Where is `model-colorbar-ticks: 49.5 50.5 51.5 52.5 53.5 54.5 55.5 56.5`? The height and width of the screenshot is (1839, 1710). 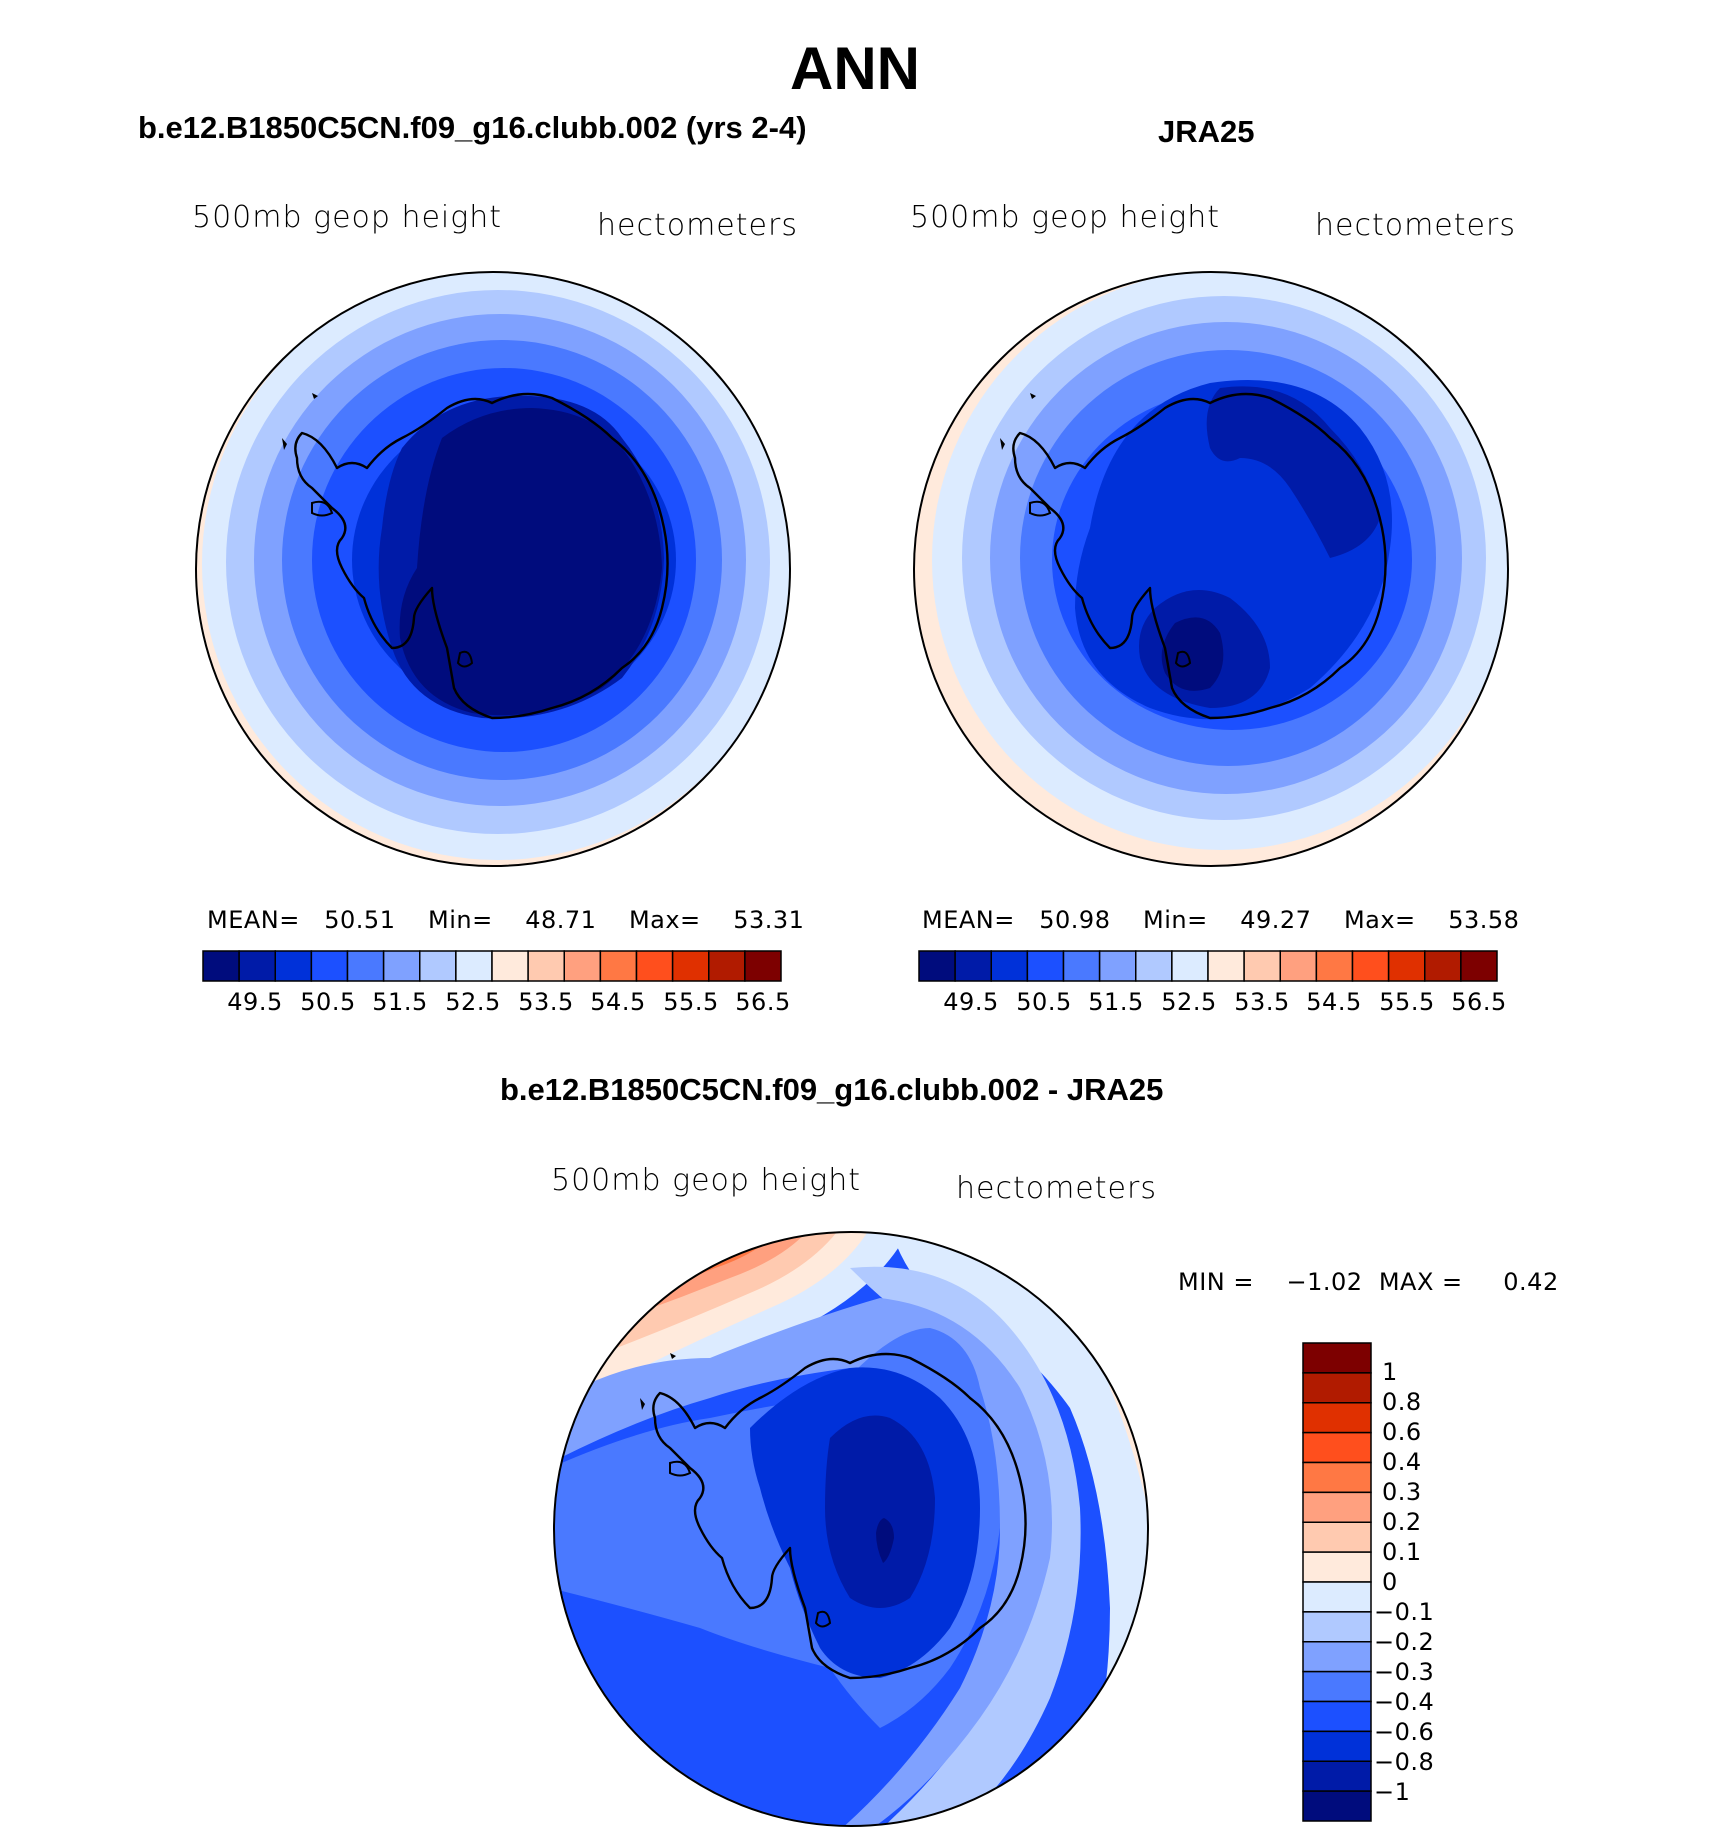 model-colorbar-ticks: 49.5 50.5 51.5 52.5 53.5 54.5 55.5 56.5 is located at coordinates (496, 1003).